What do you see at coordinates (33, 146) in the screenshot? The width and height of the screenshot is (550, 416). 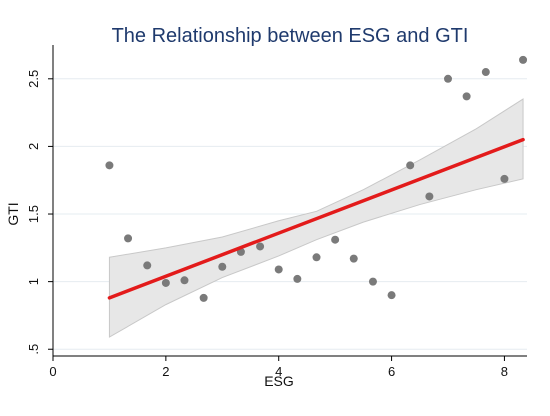 I see `y-tick-label-3: 2` at bounding box center [33, 146].